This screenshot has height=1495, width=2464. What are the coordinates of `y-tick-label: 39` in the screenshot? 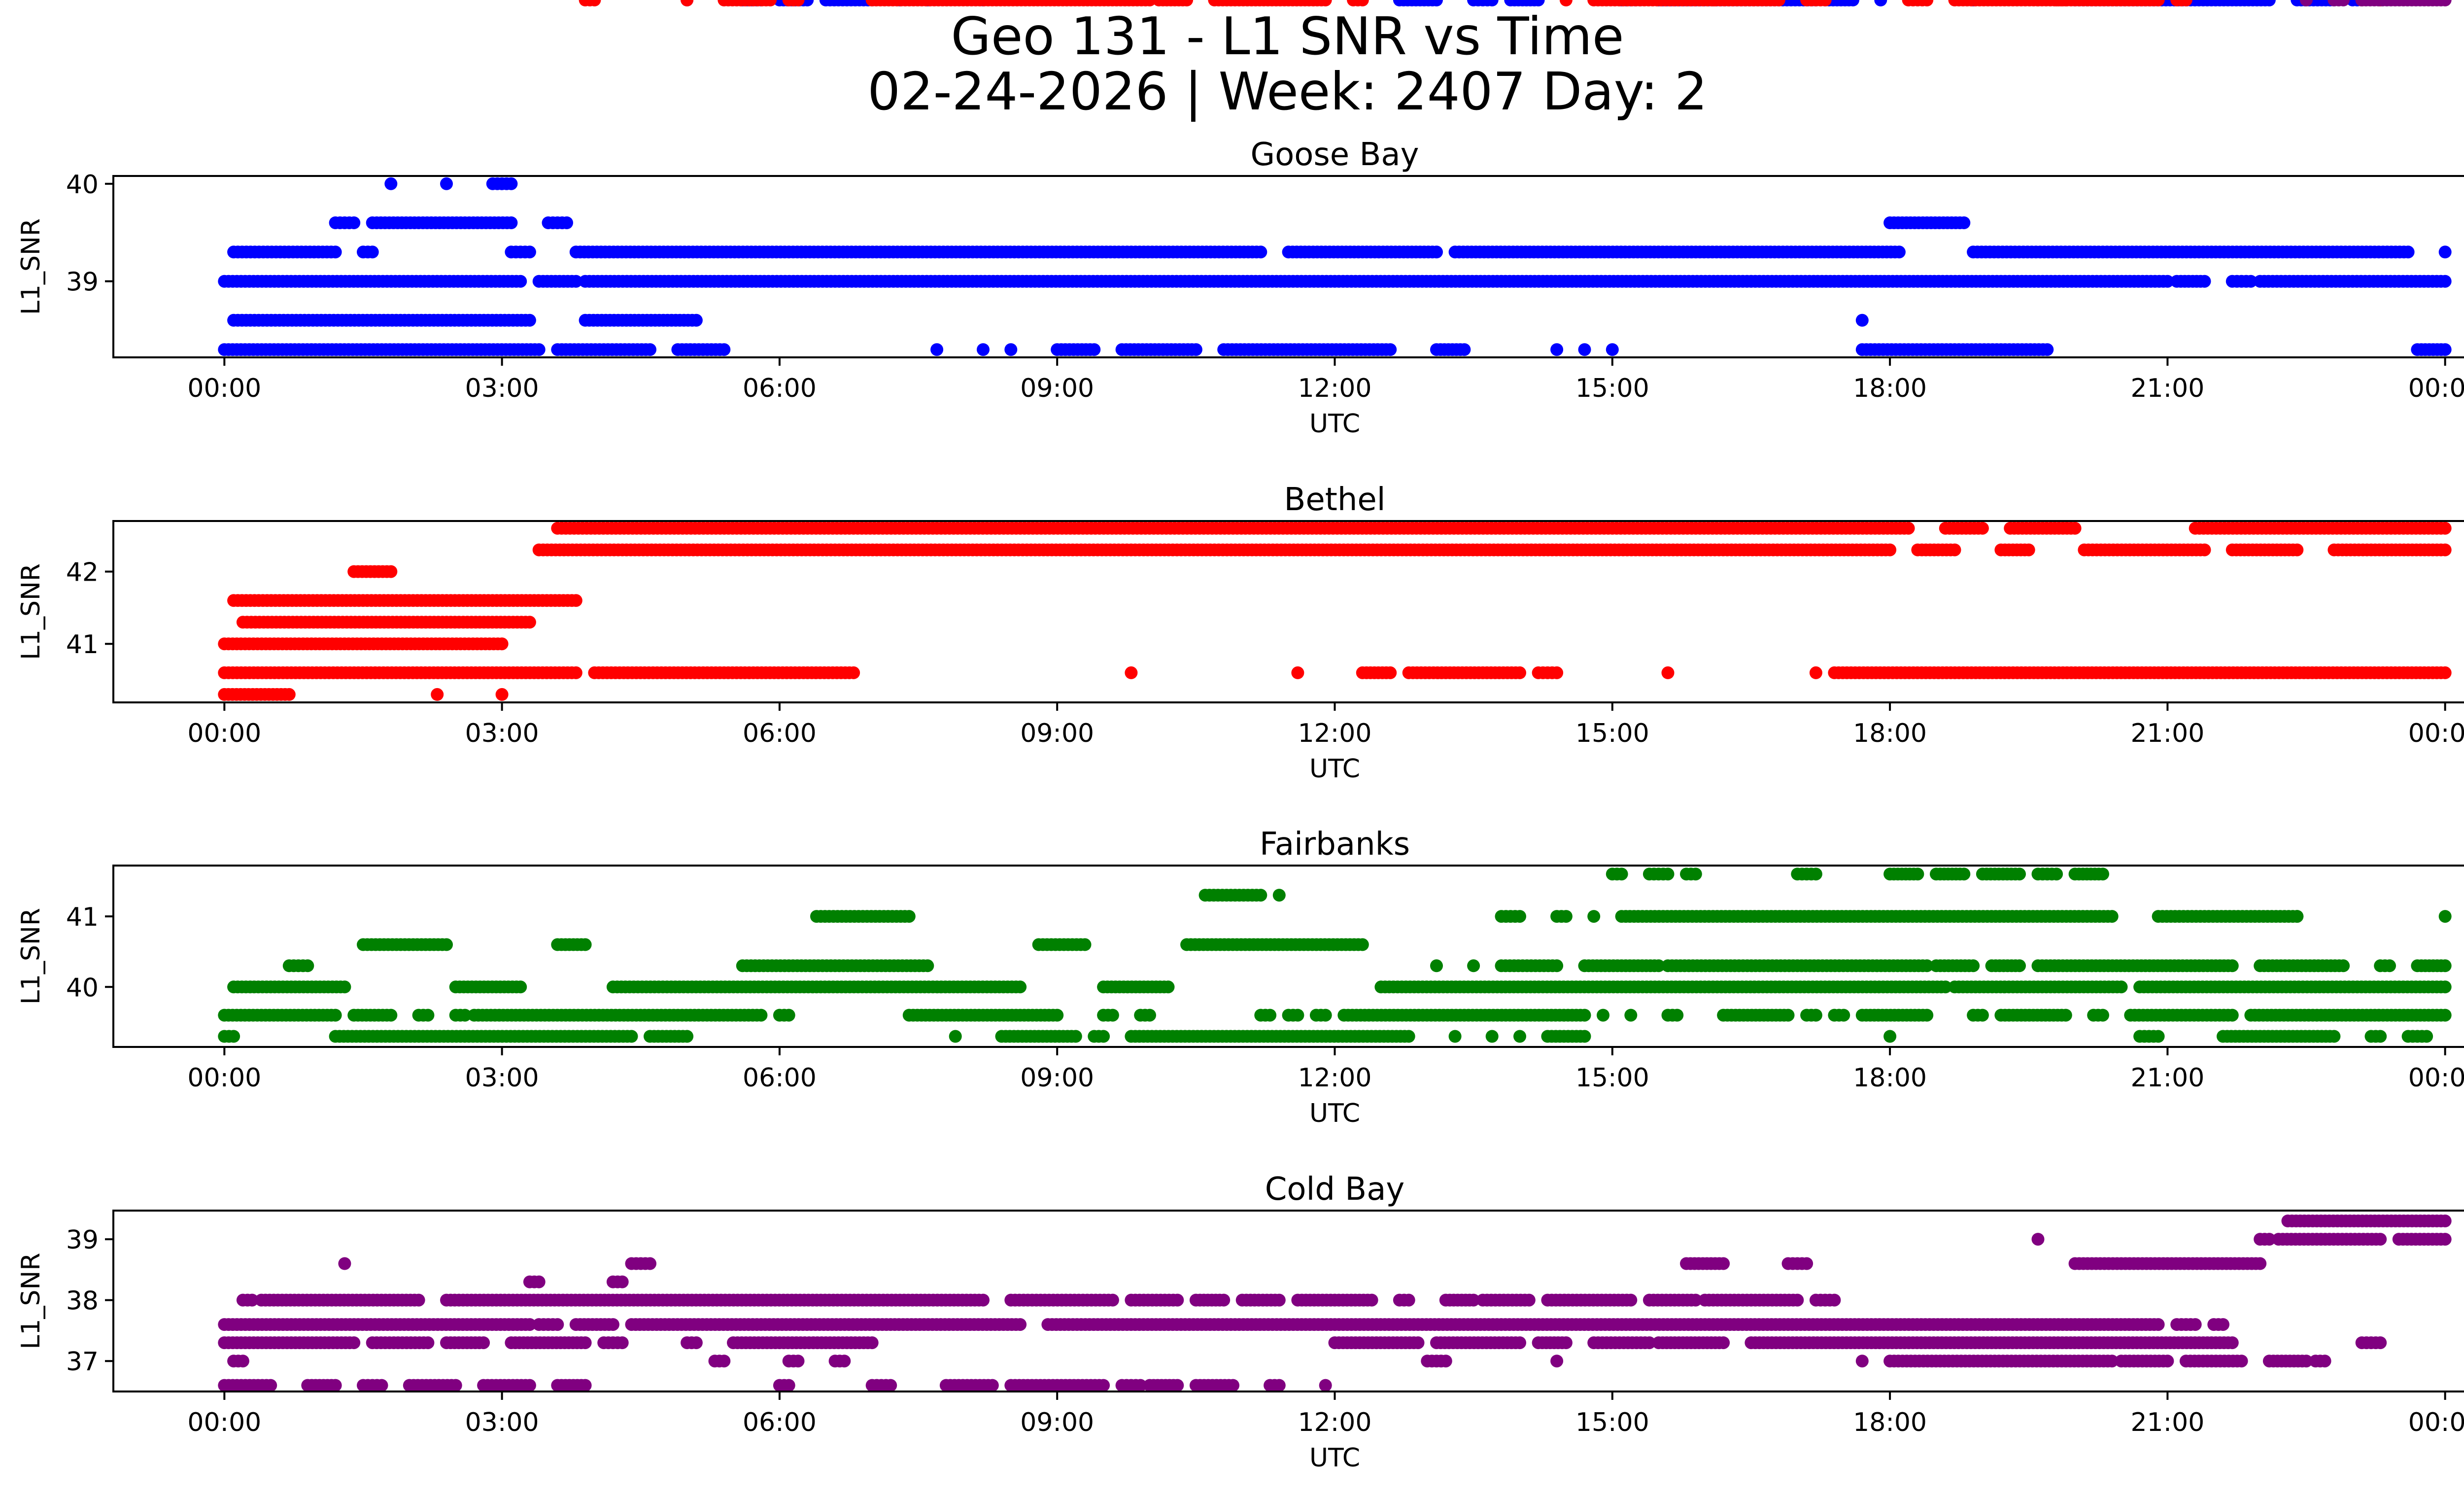 It's located at (82, 282).